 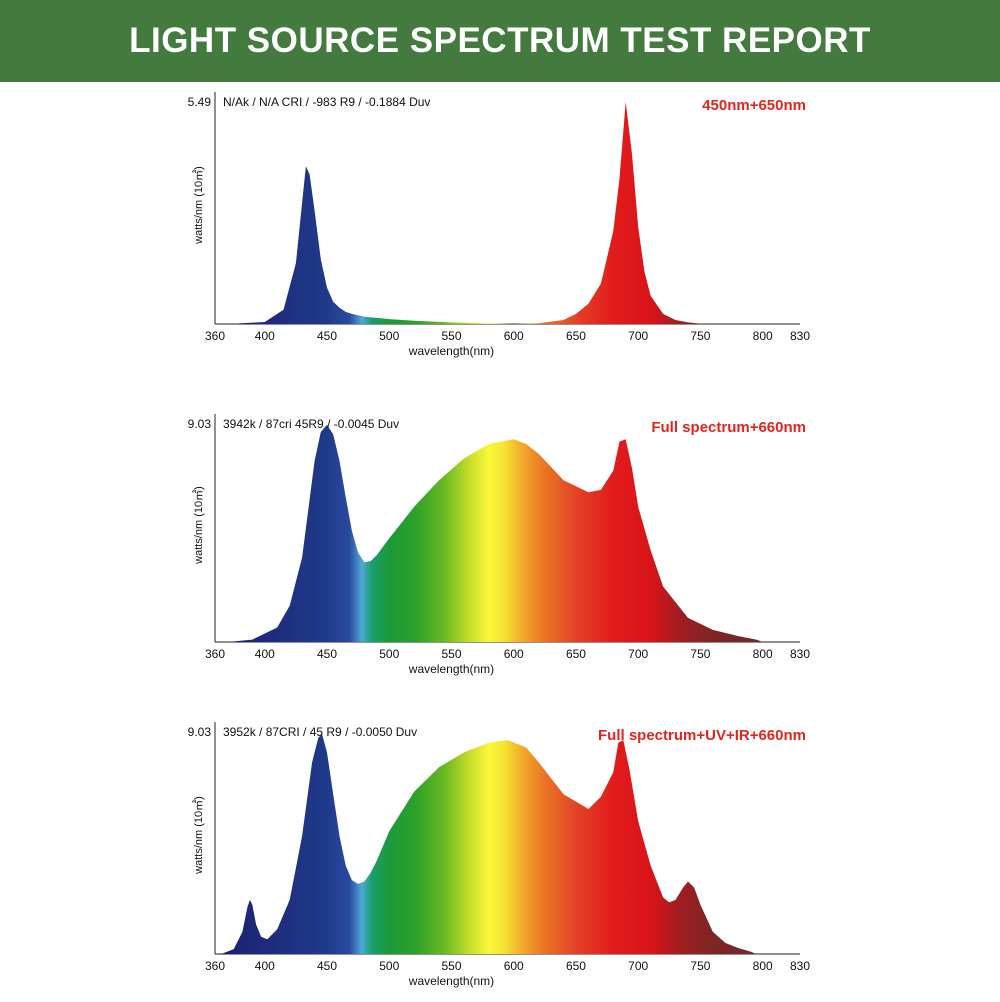 What do you see at coordinates (702, 735) in the screenshot?
I see `series-label: Full spectrum+UV+IR+660nm` at bounding box center [702, 735].